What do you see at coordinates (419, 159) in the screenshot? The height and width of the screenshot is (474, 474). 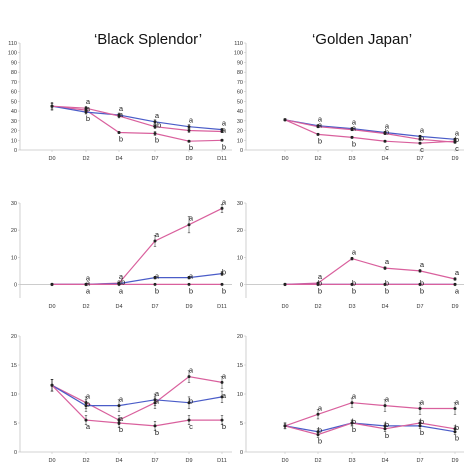 I see `x-tick-label: D7` at bounding box center [419, 159].